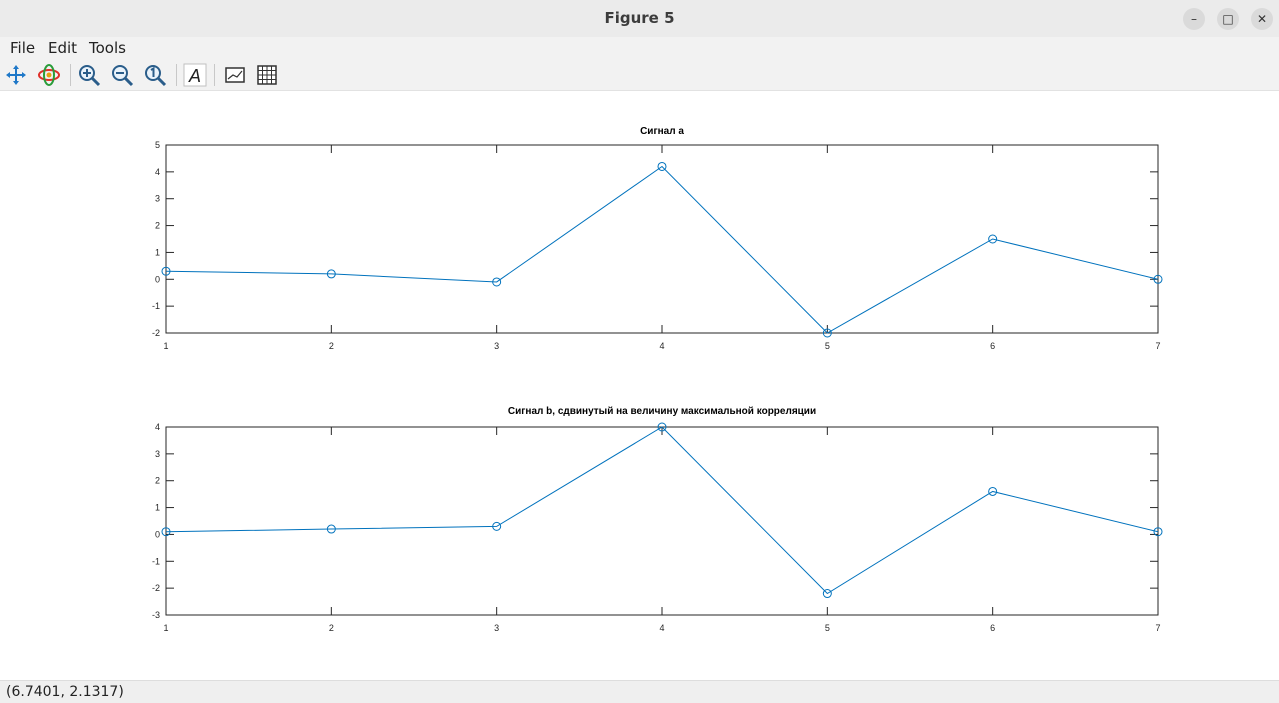  What do you see at coordinates (157, 145) in the screenshot?
I see `y-tick-label: 5` at bounding box center [157, 145].